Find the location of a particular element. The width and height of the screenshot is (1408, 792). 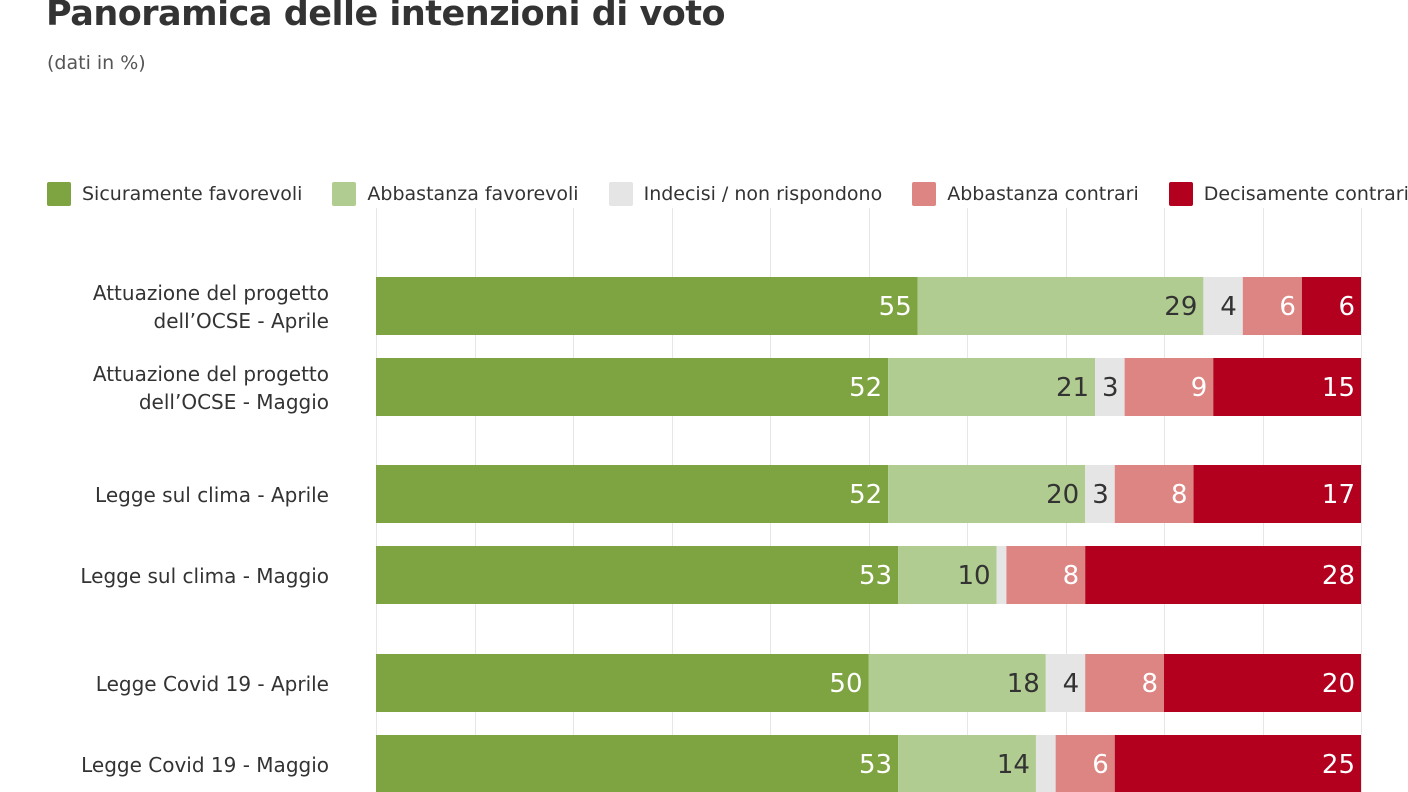

chart-subtitle: (dati in %) is located at coordinates (96, 63).